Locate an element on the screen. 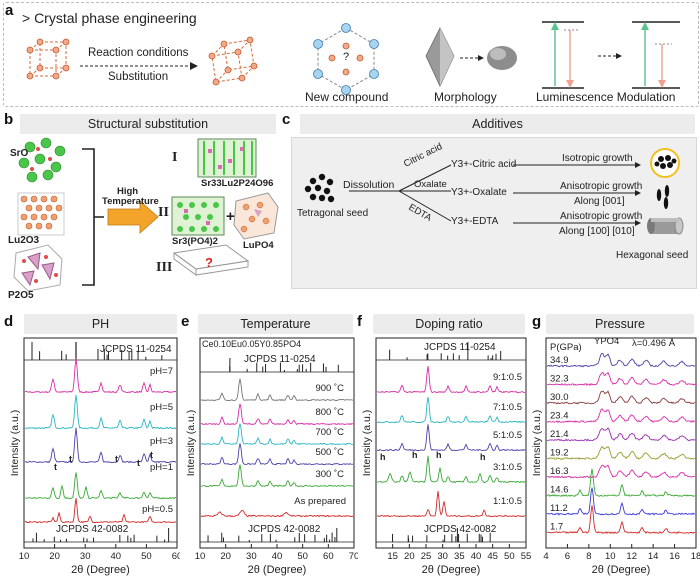 The height and width of the screenshot is (580, 700). arrow-label-top: Reaction conditions is located at coordinates (138, 53).